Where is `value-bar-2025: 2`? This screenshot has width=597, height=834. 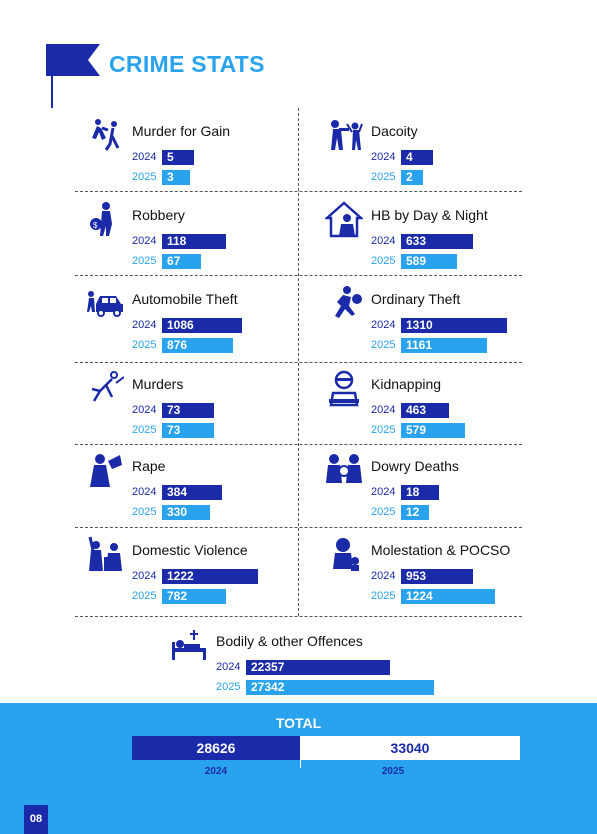
value-bar-2025: 2 is located at coordinates (412, 177).